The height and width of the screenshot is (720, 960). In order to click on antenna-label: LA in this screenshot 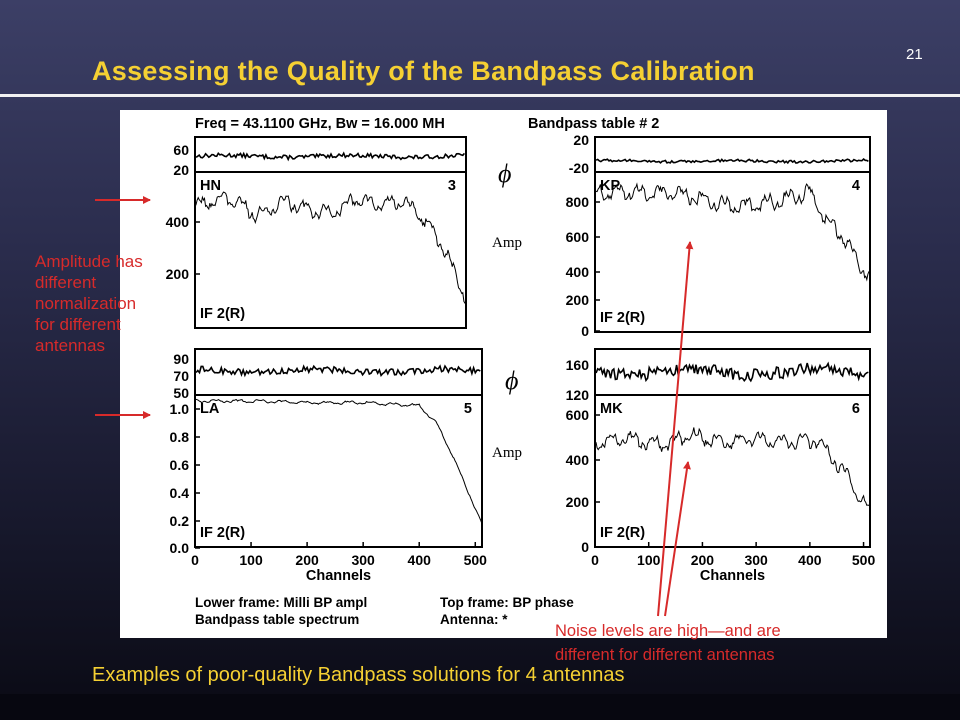, I will do `click(210, 409)`.